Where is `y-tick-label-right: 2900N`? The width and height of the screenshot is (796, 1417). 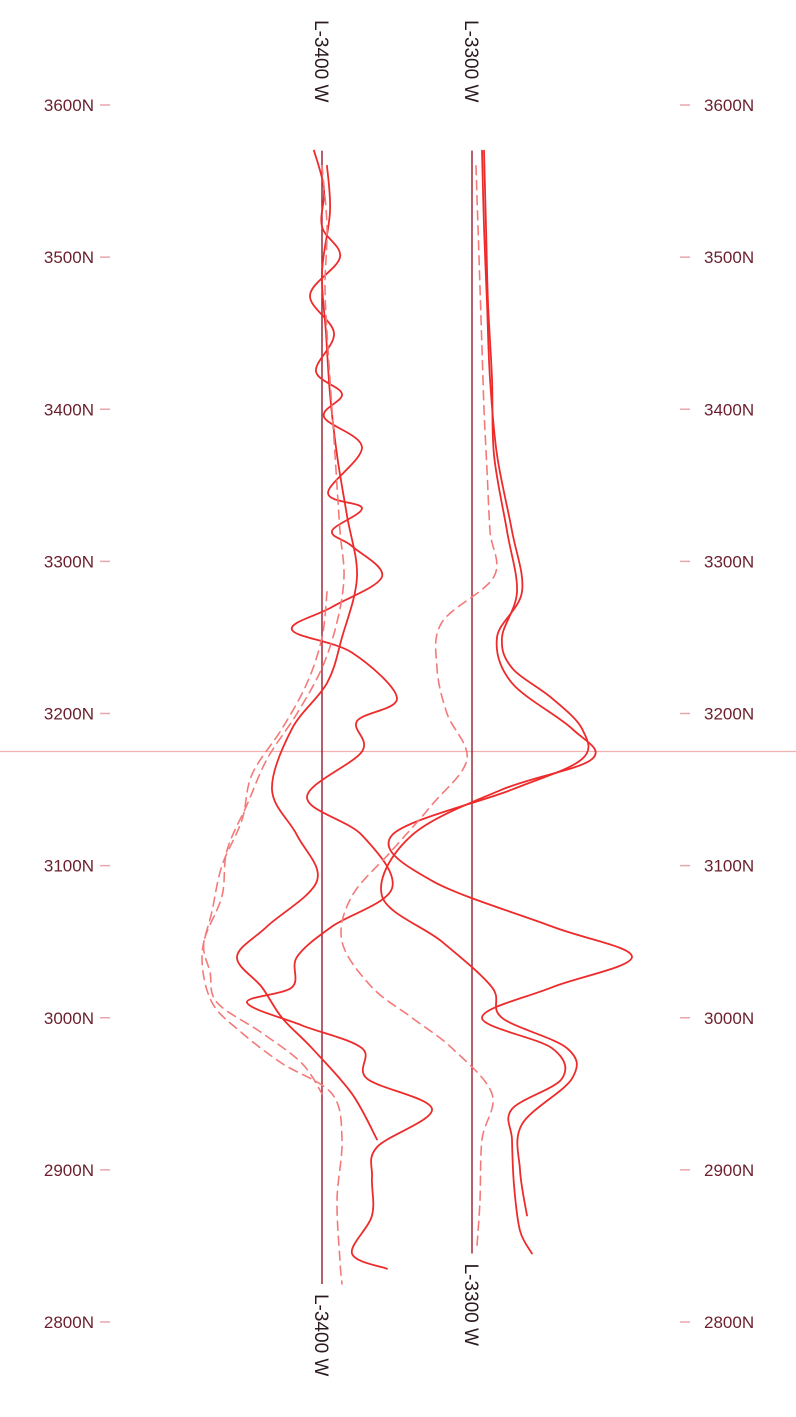
y-tick-label-right: 2900N is located at coordinates (729, 1170).